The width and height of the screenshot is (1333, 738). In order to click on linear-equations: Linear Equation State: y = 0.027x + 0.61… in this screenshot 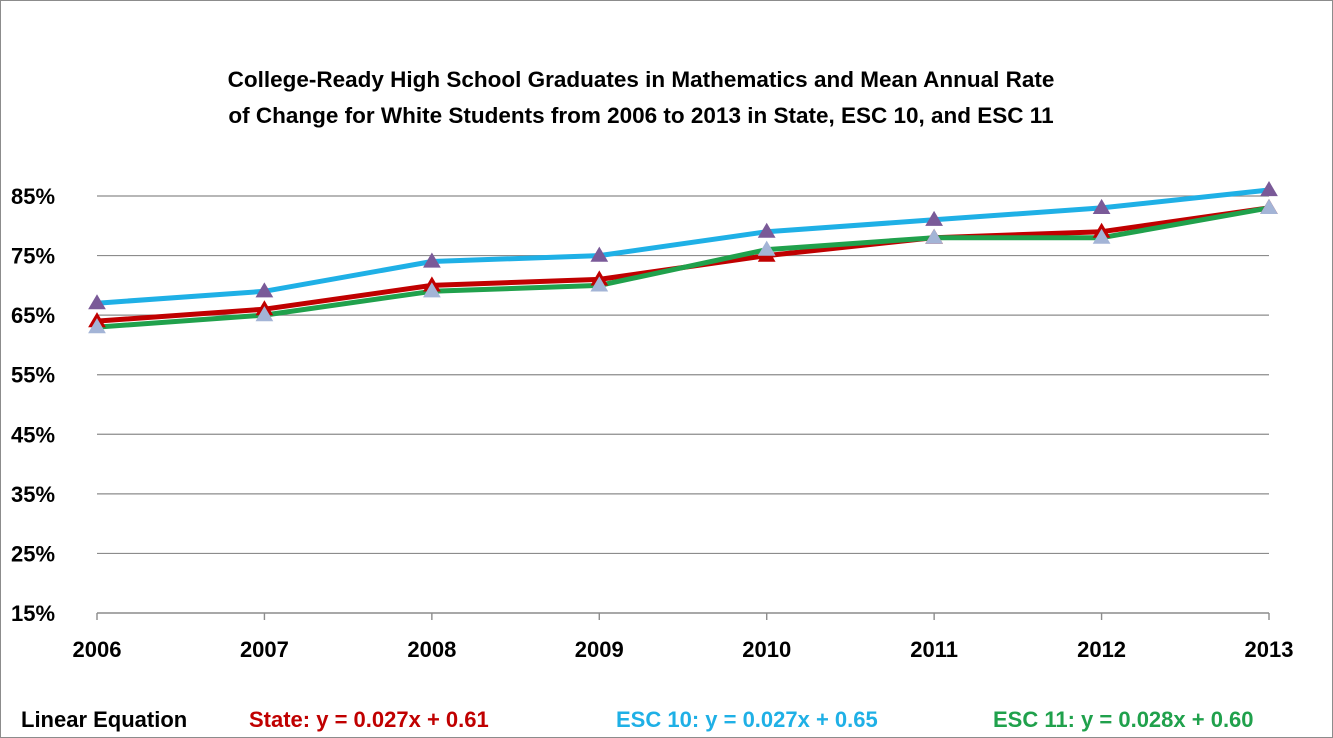, I will do `click(637, 719)`.